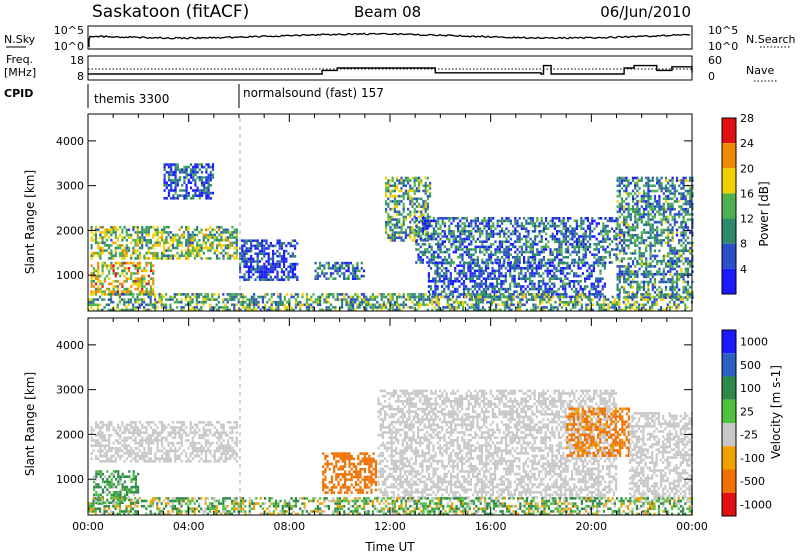 Image resolution: width=800 pixels, height=554 pixels. I want to click on nave-tick-low: 0, so click(711, 76).